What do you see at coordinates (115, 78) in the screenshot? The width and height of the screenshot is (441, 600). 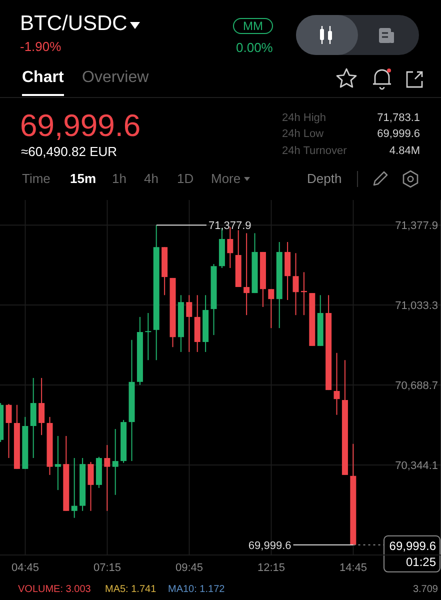 I see `text: Overview` at bounding box center [115, 78].